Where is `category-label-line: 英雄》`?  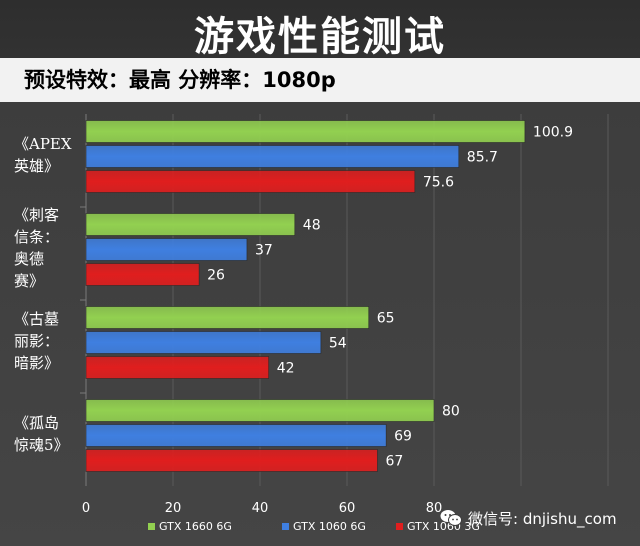 category-label-line: 英雄》 is located at coordinates (37, 165).